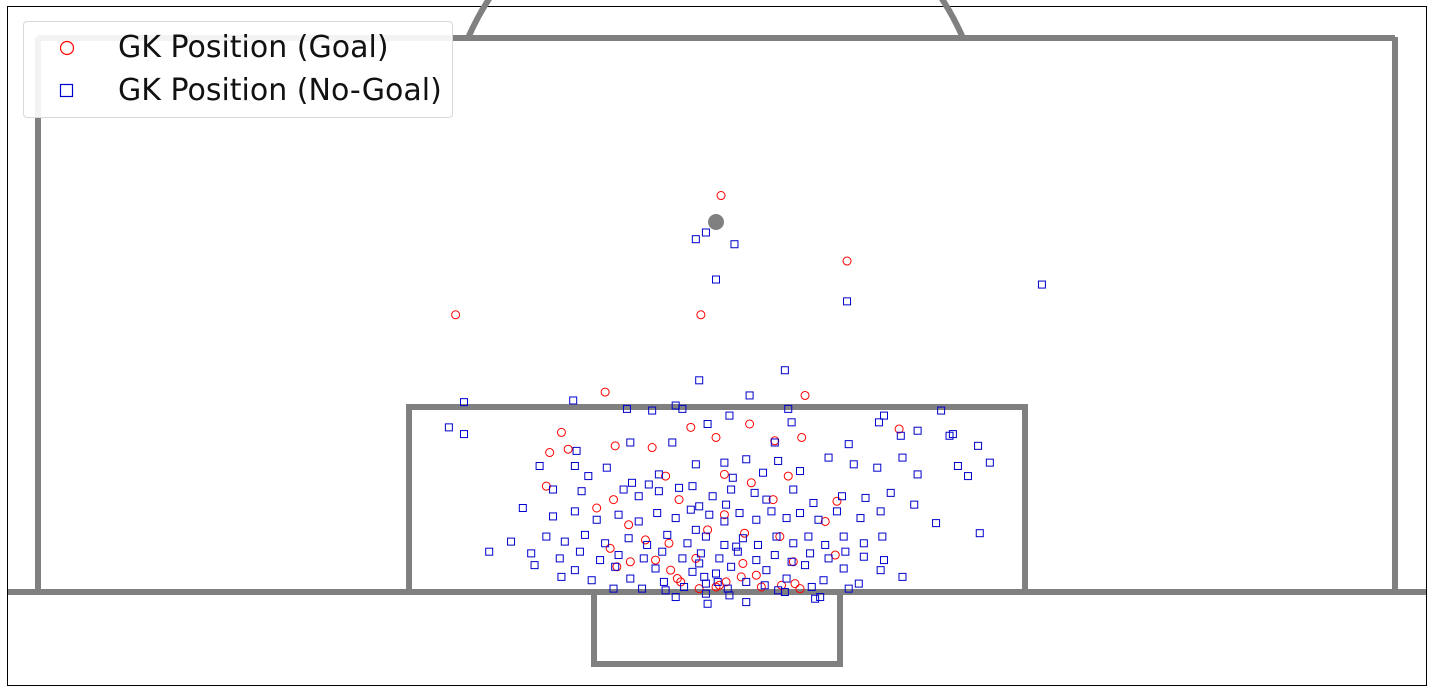 Image resolution: width=1432 pixels, height=692 pixels. I want to click on penalty-spot, so click(716, 222).